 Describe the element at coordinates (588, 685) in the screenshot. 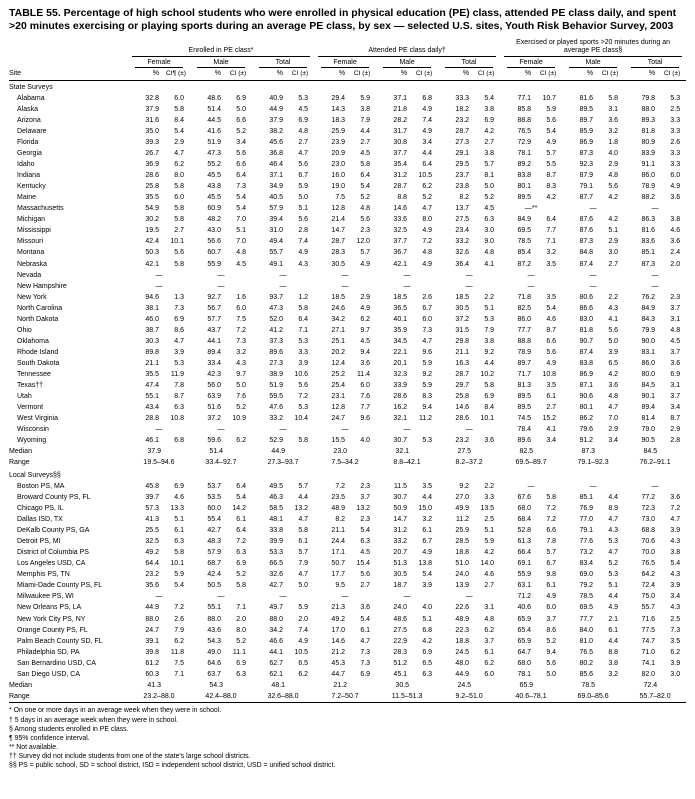

I see `median-value: 78.5` at that location.